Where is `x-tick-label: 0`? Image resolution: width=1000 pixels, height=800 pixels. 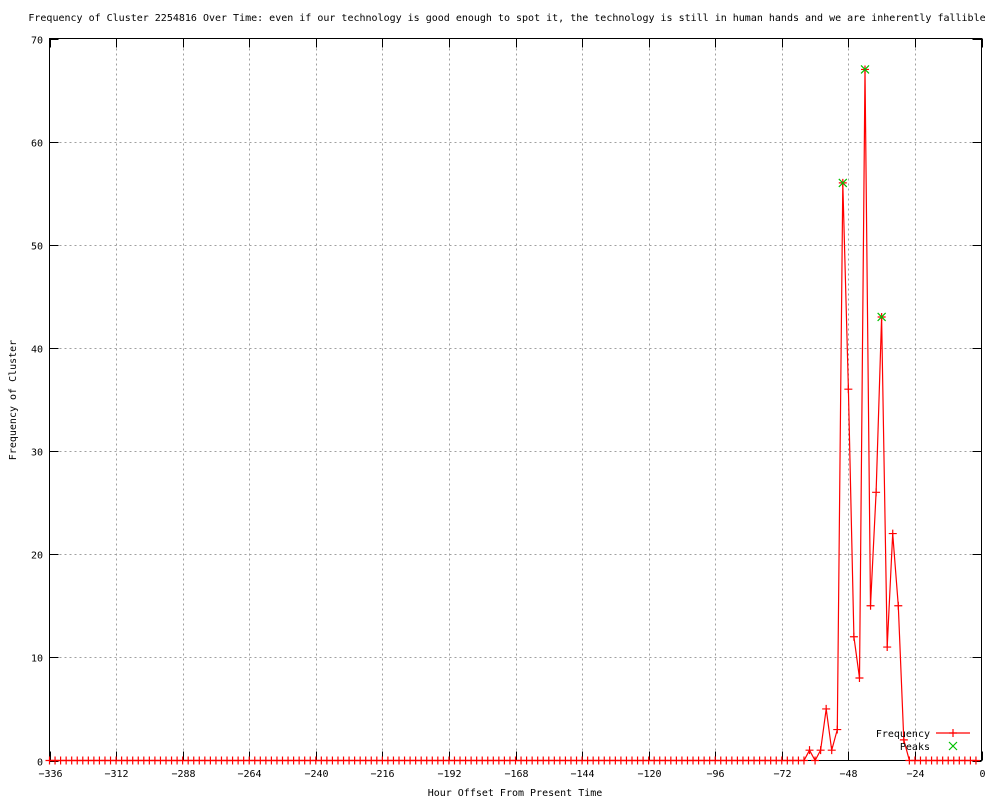 x-tick-label: 0 is located at coordinates (982, 774).